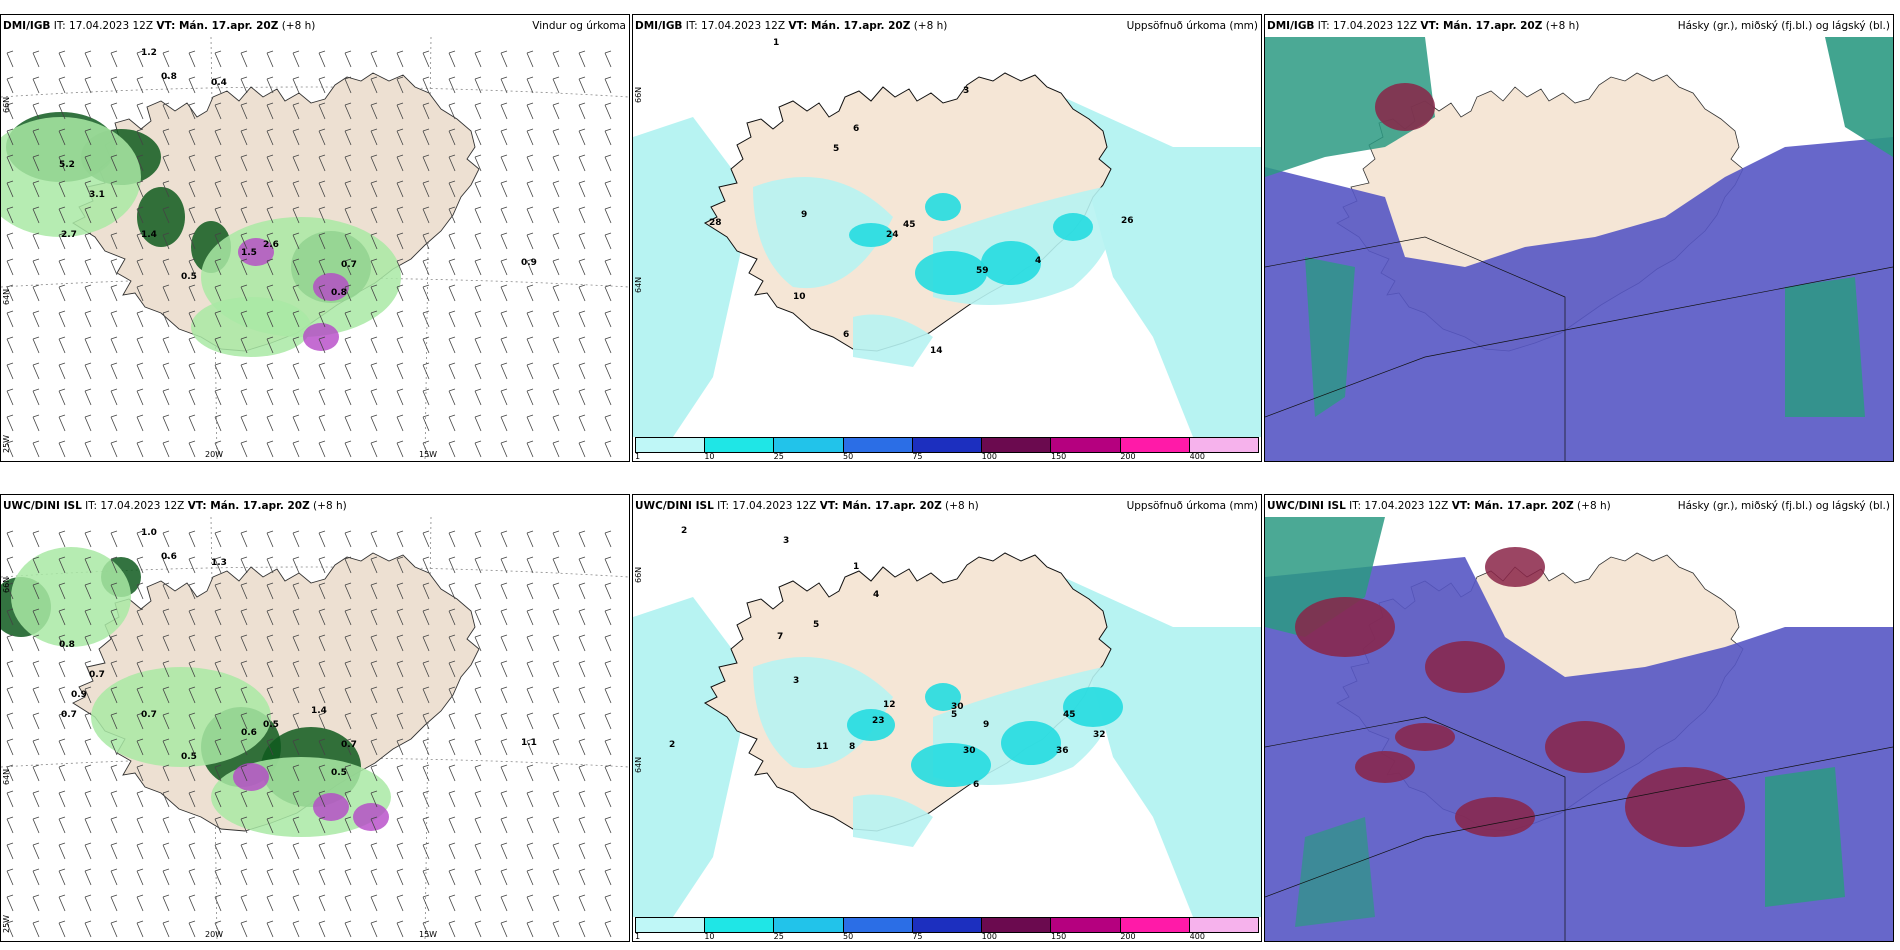 The width and height of the screenshot is (1900, 950). I want to click on accum-value-label: 6, so click(846, 335).